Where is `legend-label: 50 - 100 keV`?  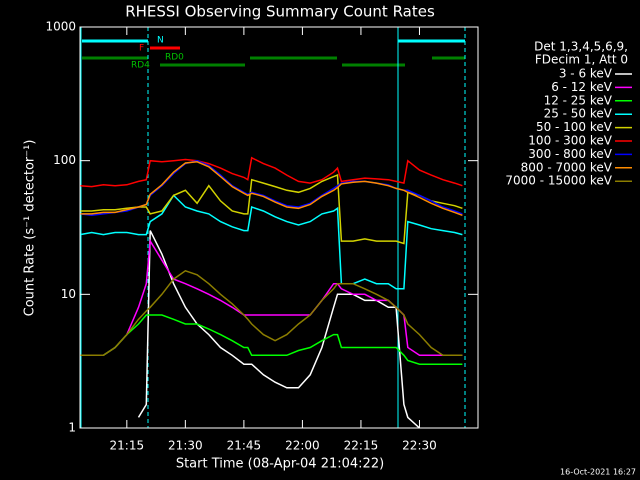 legend-label: 50 - 100 keV is located at coordinates (574, 127).